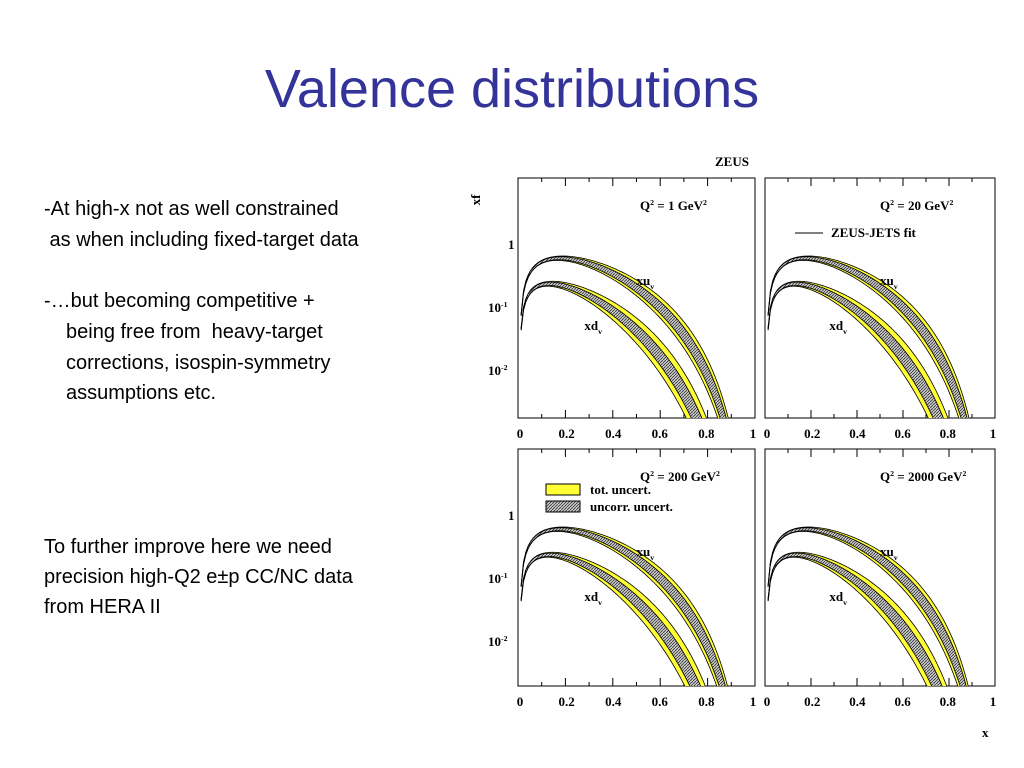 Image resolution: width=1024 pixels, height=768 pixels. I want to click on q2-label-part: = 200 GeV, so click(685, 476).